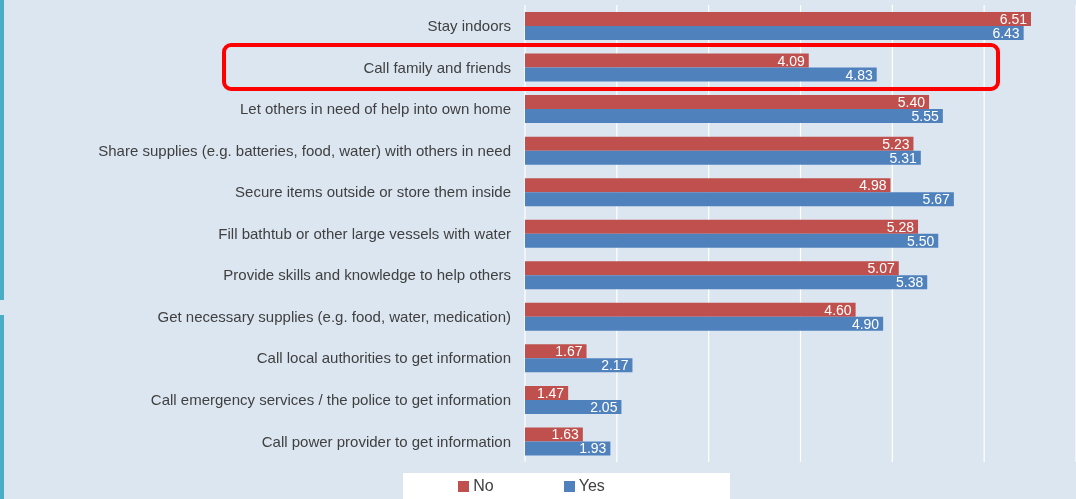 Image resolution: width=1076 pixels, height=499 pixels. What do you see at coordinates (593, 448) in the screenshot?
I see `data-label: 1.93` at bounding box center [593, 448].